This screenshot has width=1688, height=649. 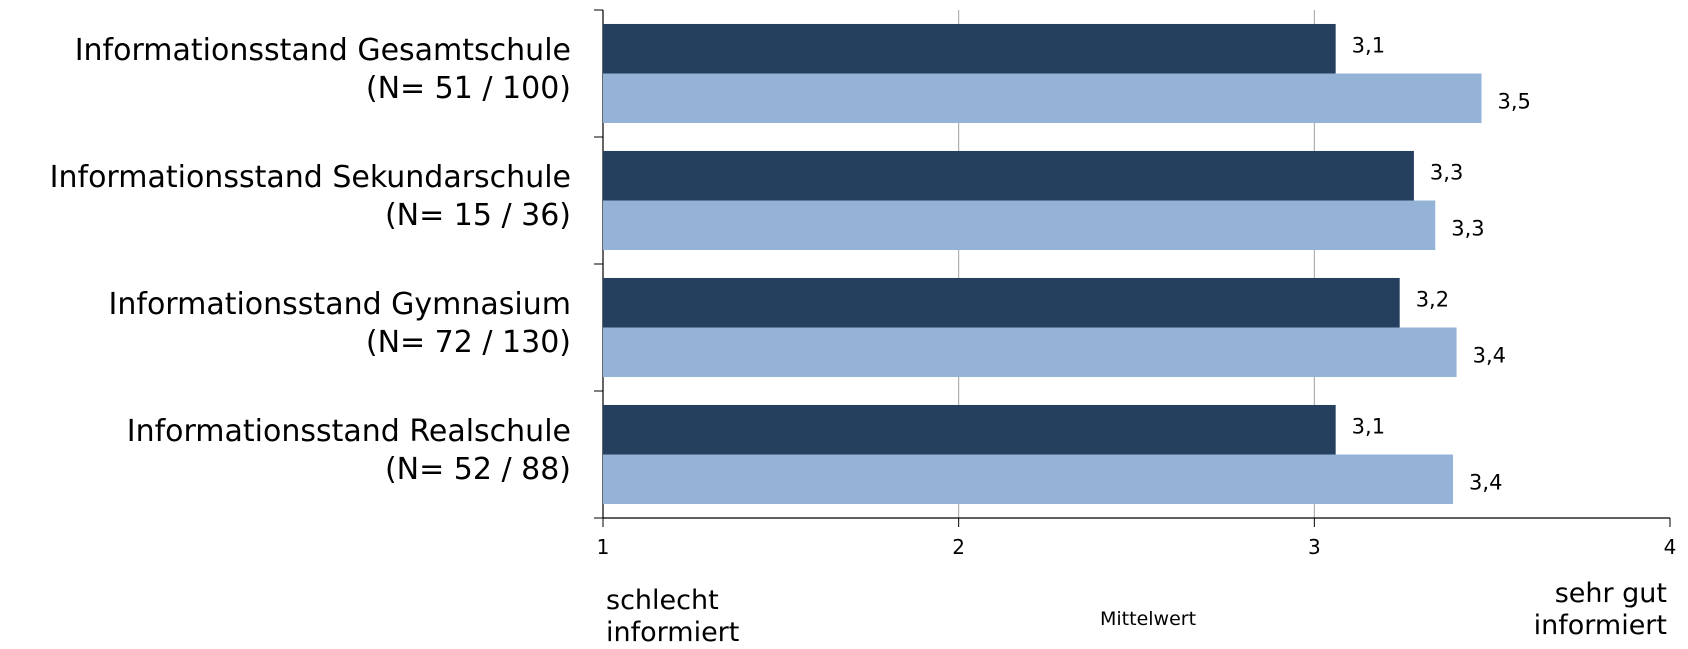 What do you see at coordinates (662, 600) in the screenshot?
I see `left-annotation-line-1: schlecht` at bounding box center [662, 600].